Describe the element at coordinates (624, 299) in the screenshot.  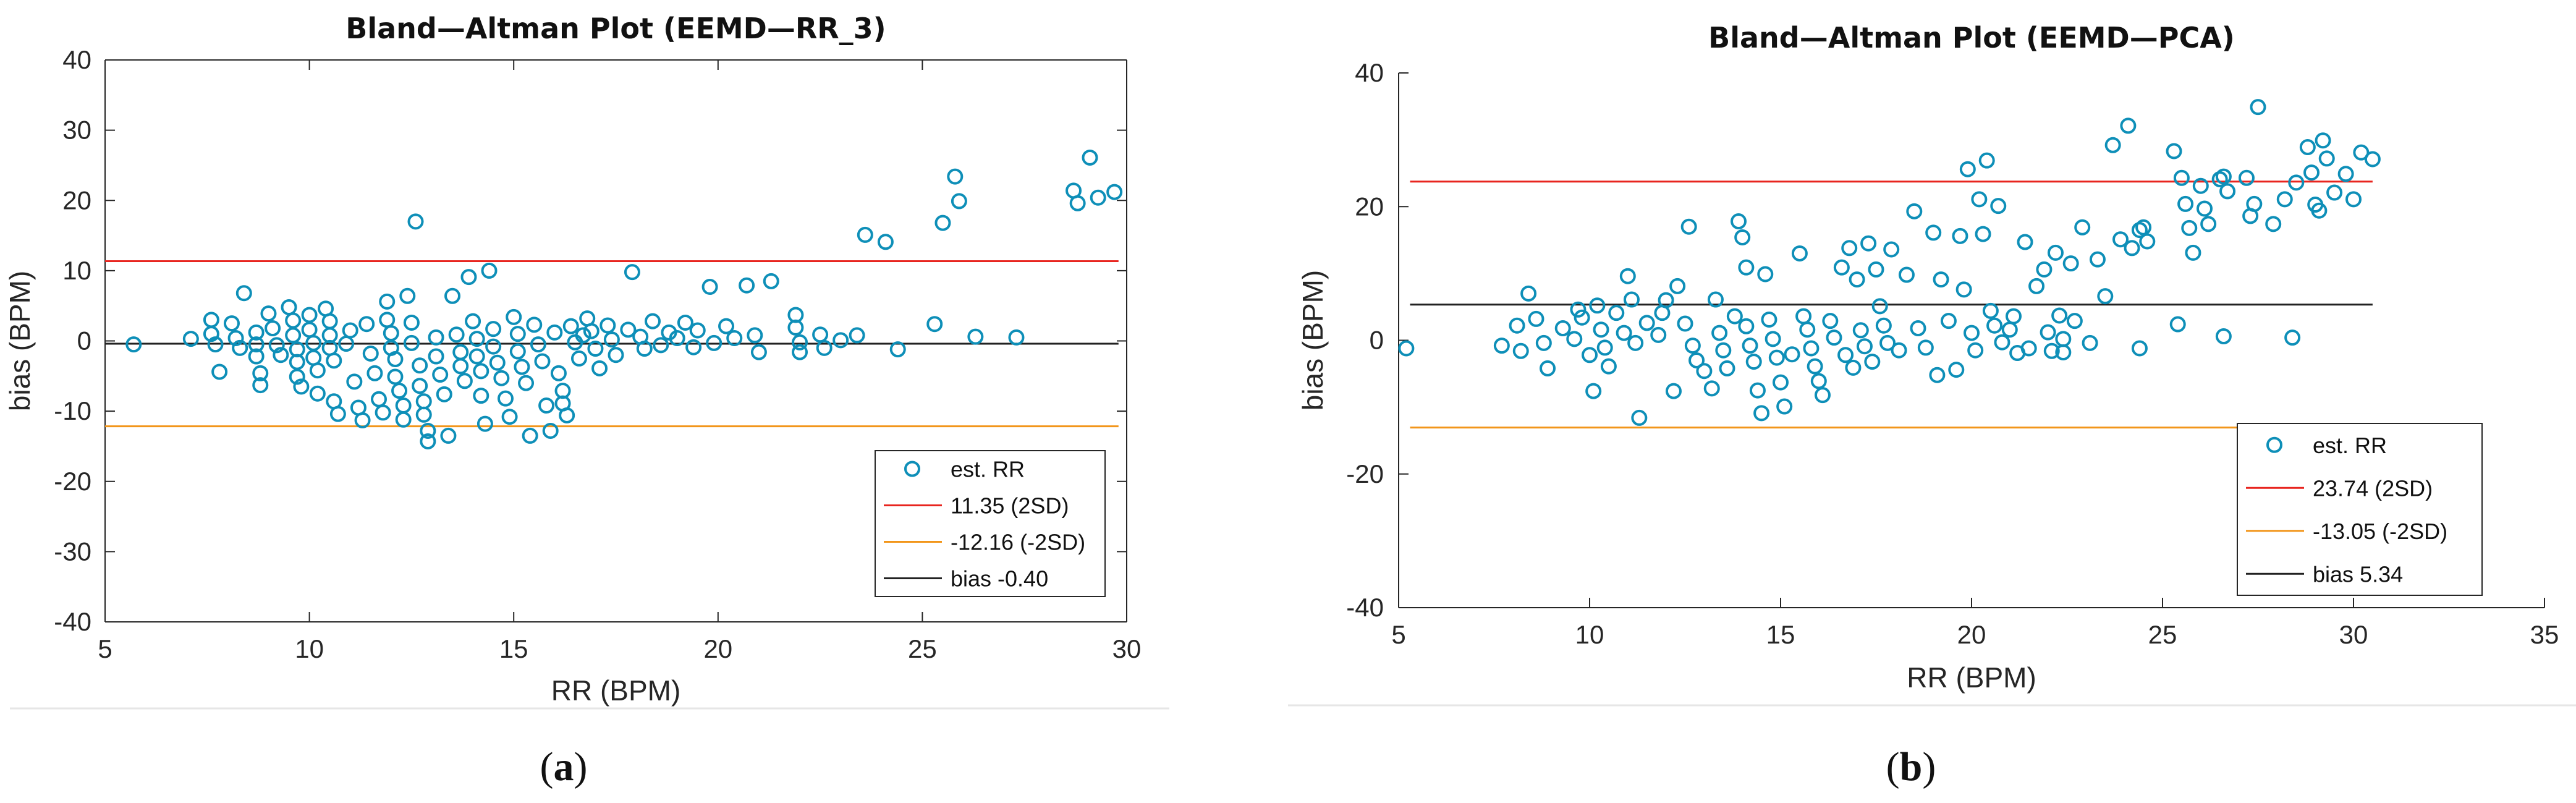
I see `series-est-rr` at that location.